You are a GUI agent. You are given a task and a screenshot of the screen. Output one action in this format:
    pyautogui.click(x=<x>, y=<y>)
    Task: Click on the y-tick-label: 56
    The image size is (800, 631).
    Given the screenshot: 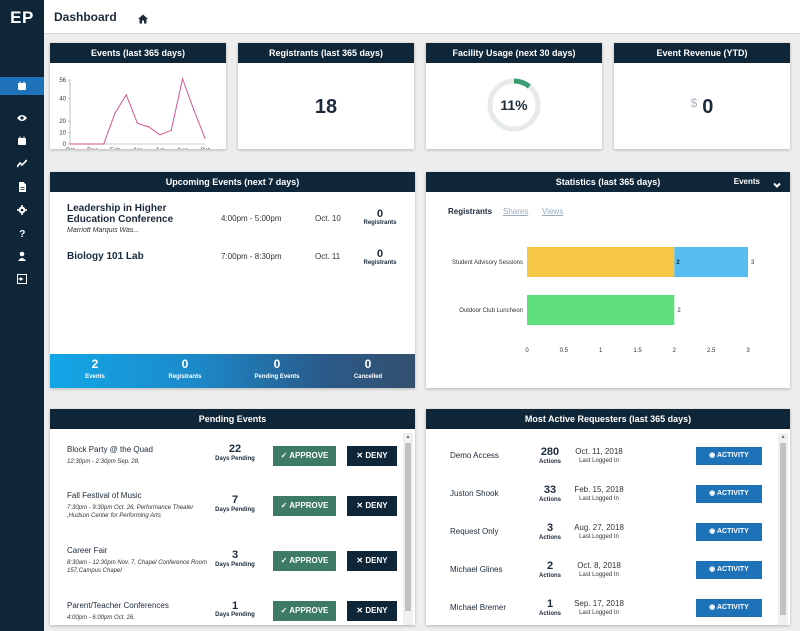 What is the action you would take?
    pyautogui.click(x=62, y=81)
    